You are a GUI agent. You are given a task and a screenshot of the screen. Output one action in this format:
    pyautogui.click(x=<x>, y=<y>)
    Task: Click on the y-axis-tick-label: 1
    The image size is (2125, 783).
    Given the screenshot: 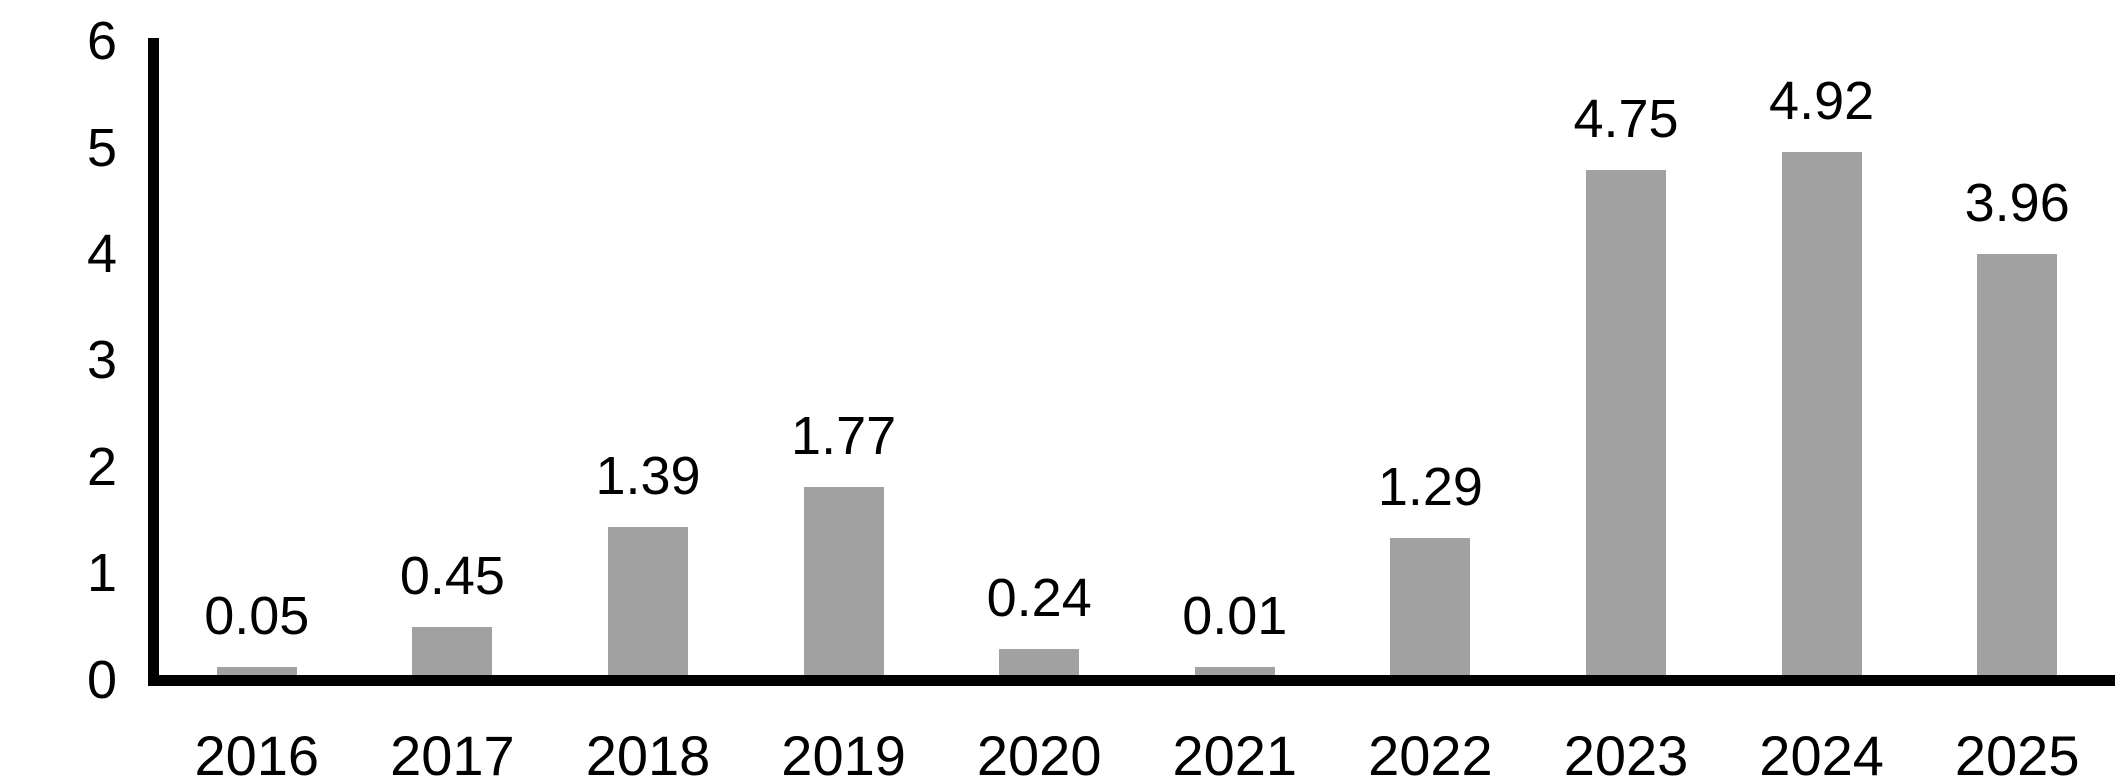 What is the action you would take?
    pyautogui.click(x=101, y=573)
    